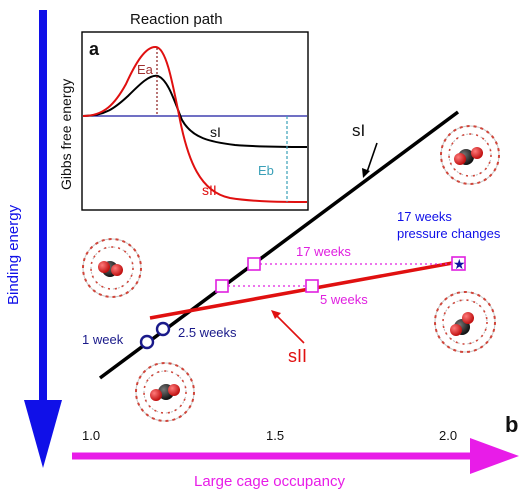 The image size is (519, 492). Describe the element at coordinates (103, 339) in the screenshot. I see `label-1-week: 1 week` at that location.